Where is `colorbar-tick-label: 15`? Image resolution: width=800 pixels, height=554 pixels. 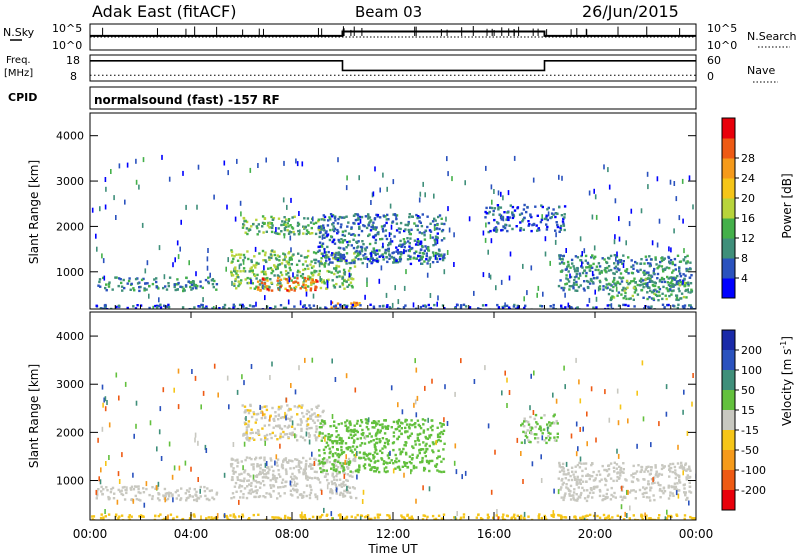 colorbar-tick-label: 15 is located at coordinates (748, 410).